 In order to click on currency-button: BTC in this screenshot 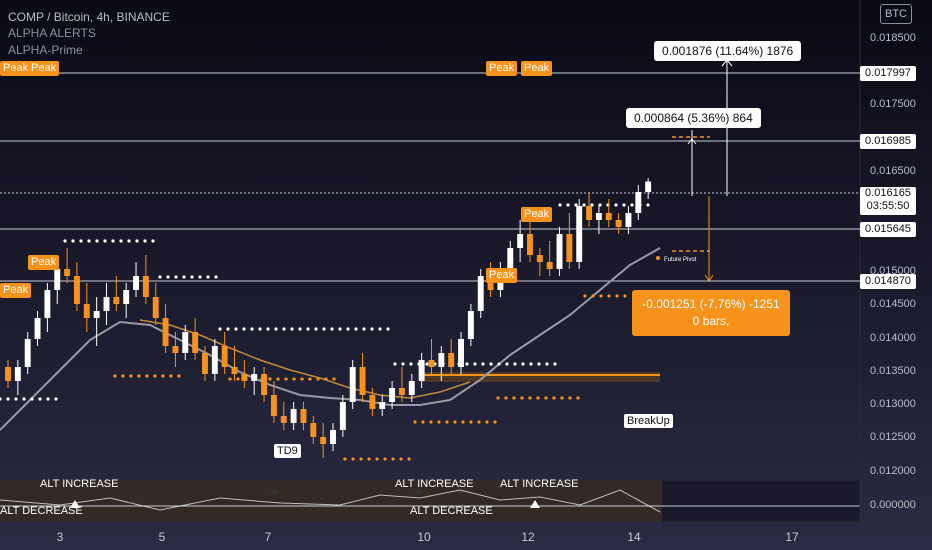, I will do `click(896, 14)`.